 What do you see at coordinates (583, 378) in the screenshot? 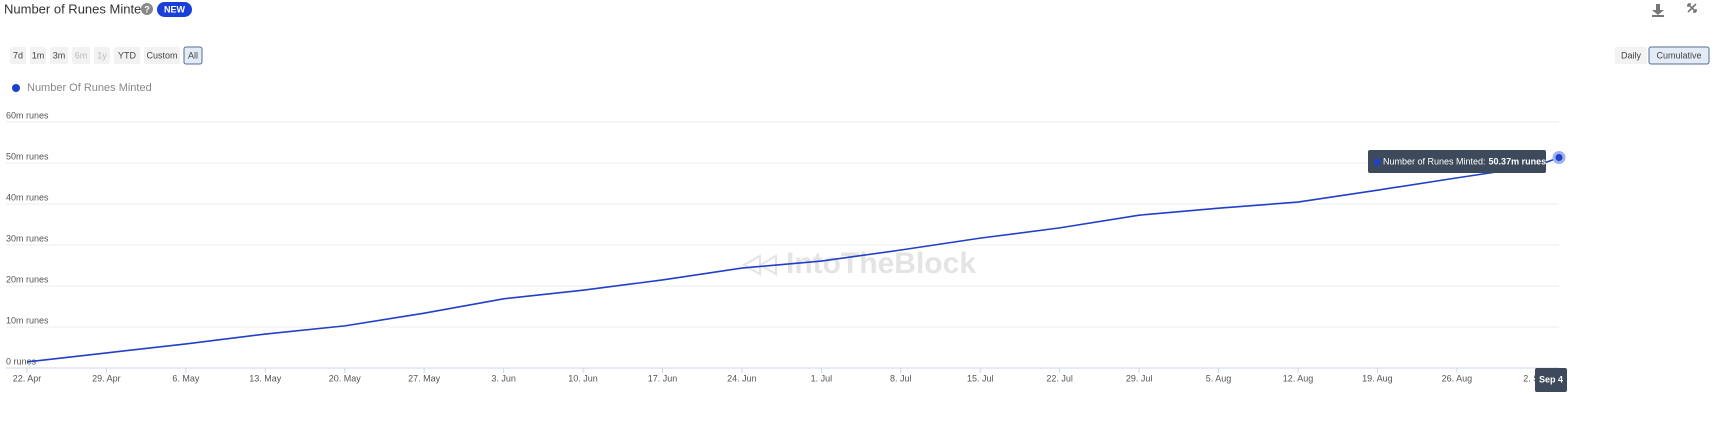
I see `x-tick-label: 10. Jun` at bounding box center [583, 378].